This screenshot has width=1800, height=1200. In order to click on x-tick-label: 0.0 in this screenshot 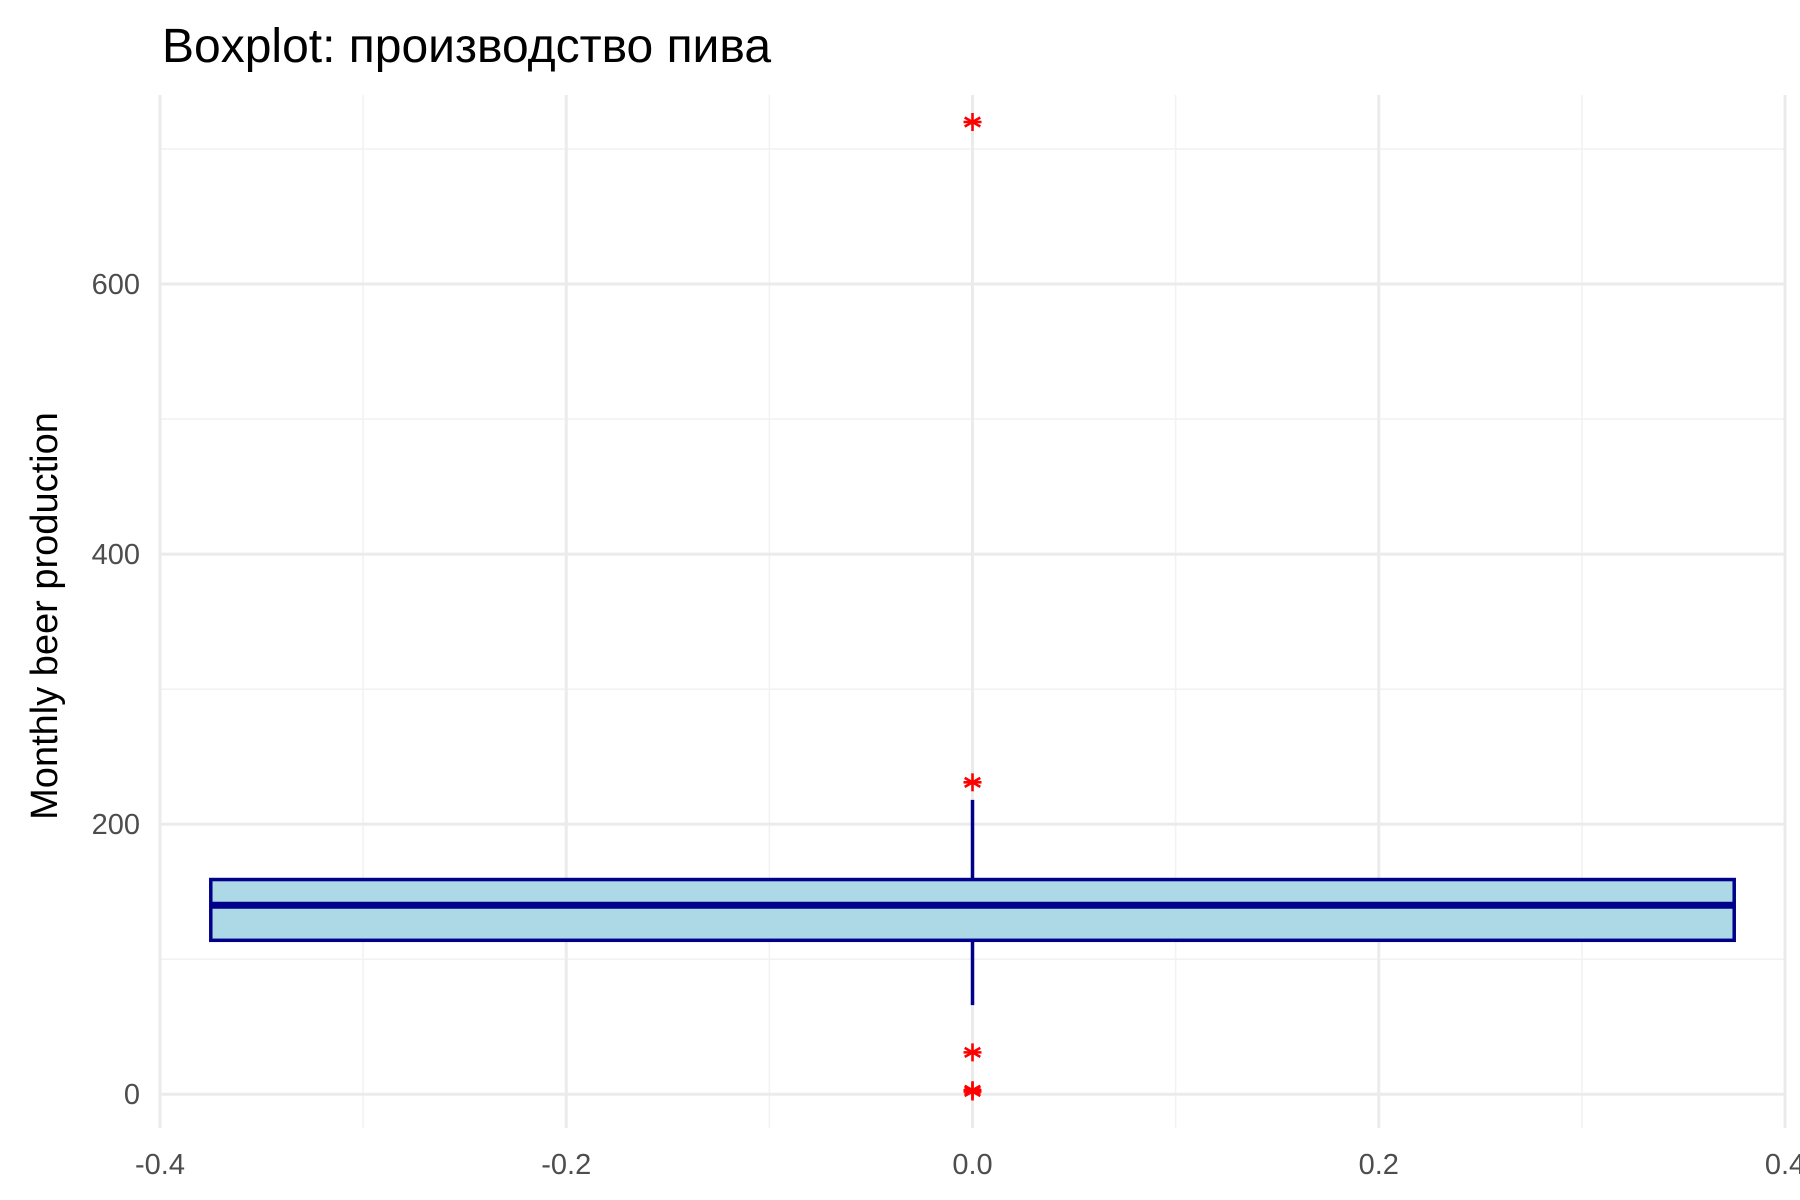, I will do `click(972, 1165)`.